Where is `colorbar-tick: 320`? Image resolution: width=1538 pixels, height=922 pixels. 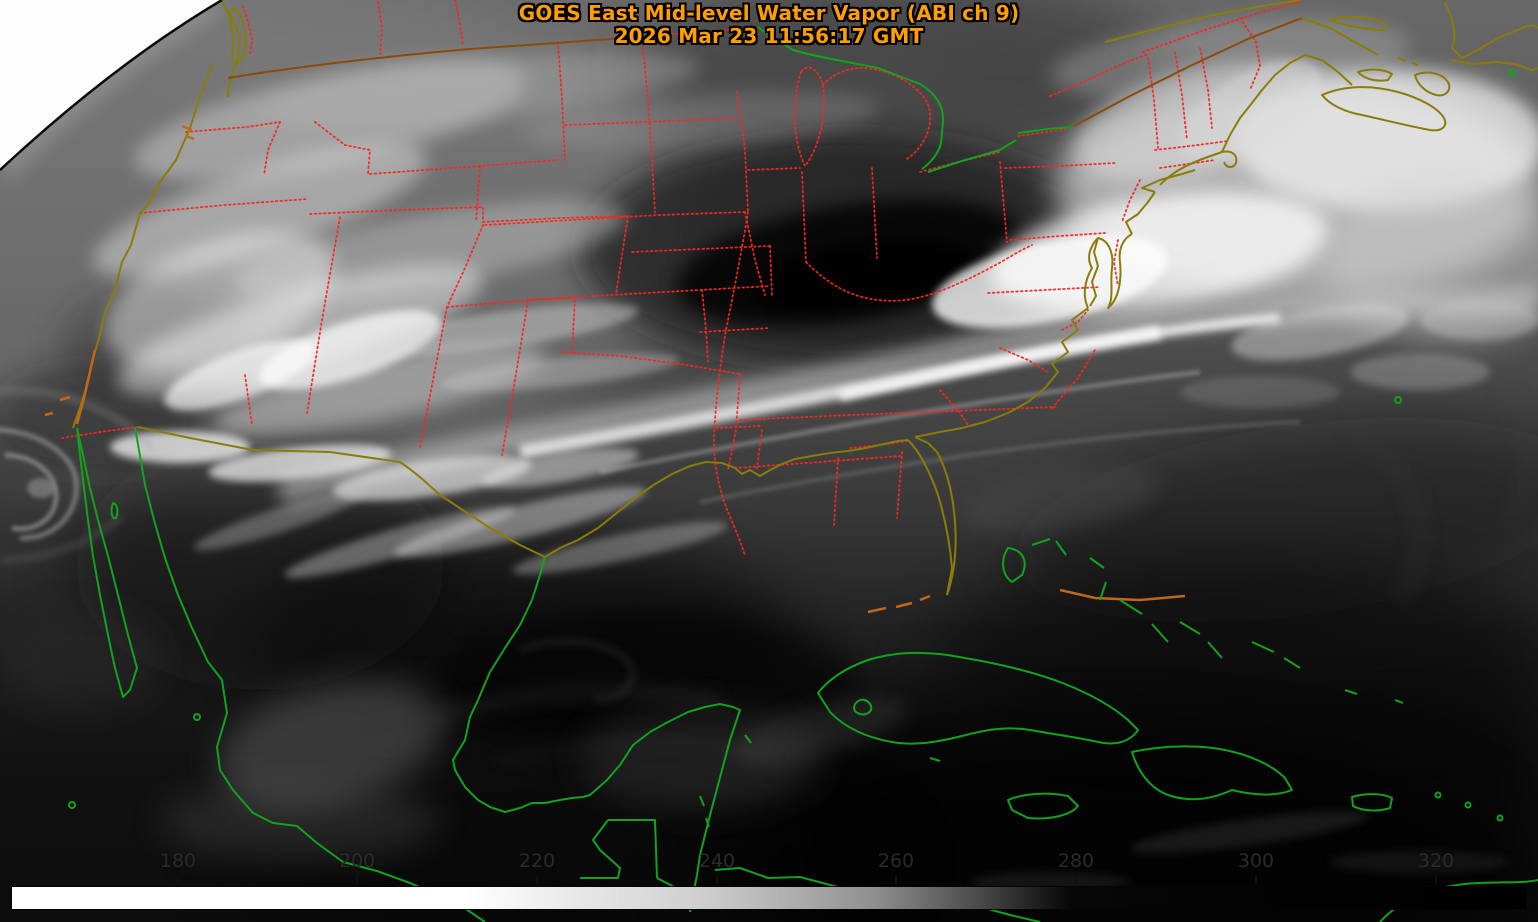
colorbar-tick: 320 is located at coordinates (1436, 867).